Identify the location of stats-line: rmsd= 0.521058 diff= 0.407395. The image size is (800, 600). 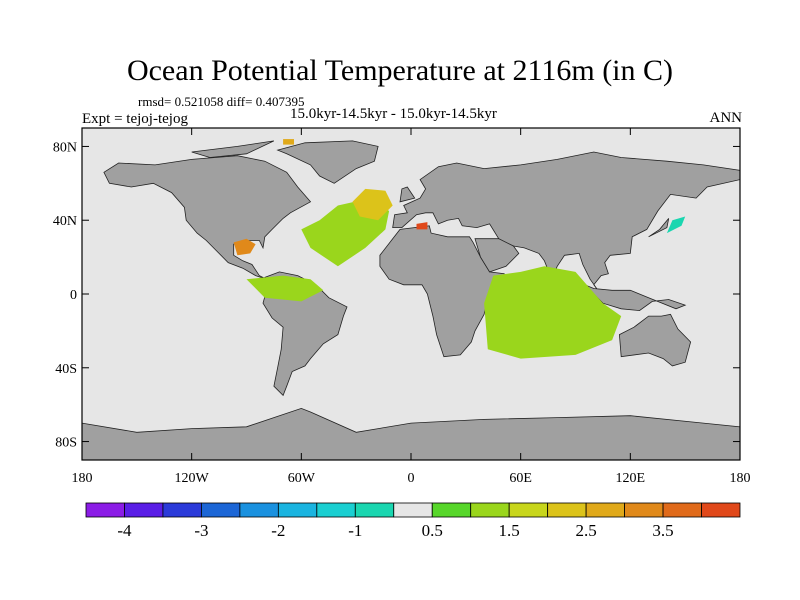
(221, 101).